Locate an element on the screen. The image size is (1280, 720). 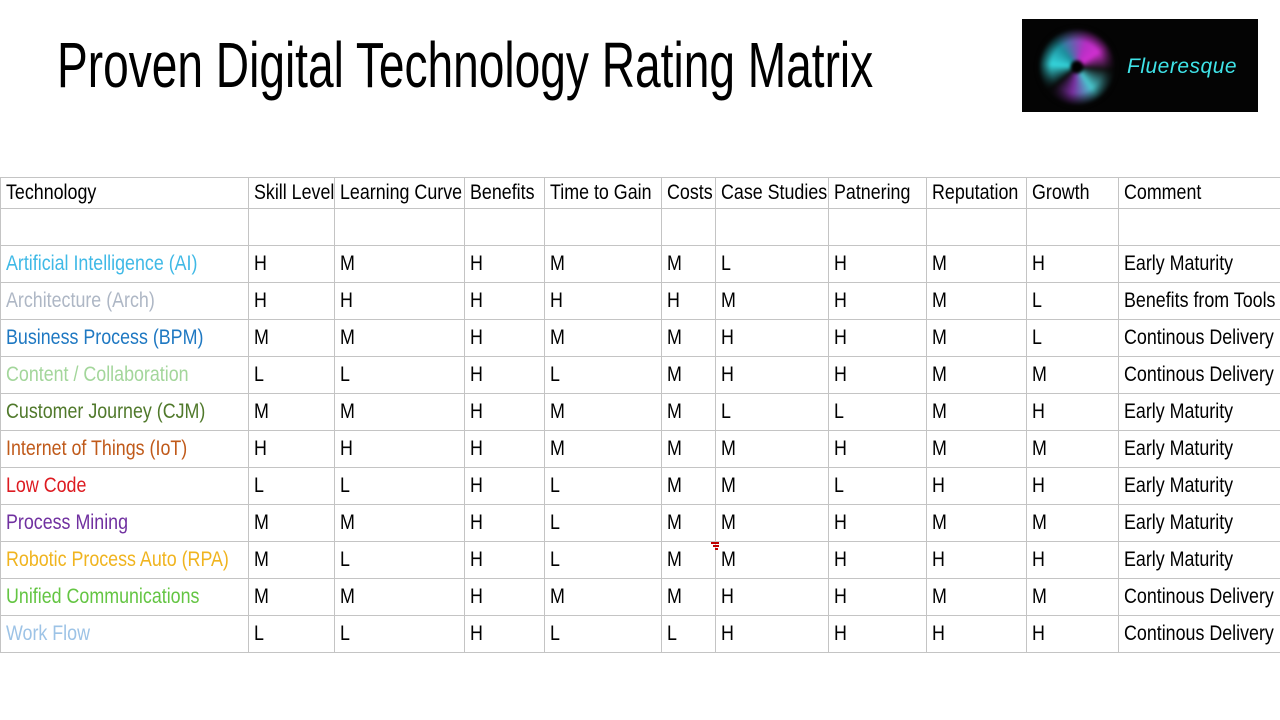
column-header: Time to Gain is located at coordinates (603, 193).